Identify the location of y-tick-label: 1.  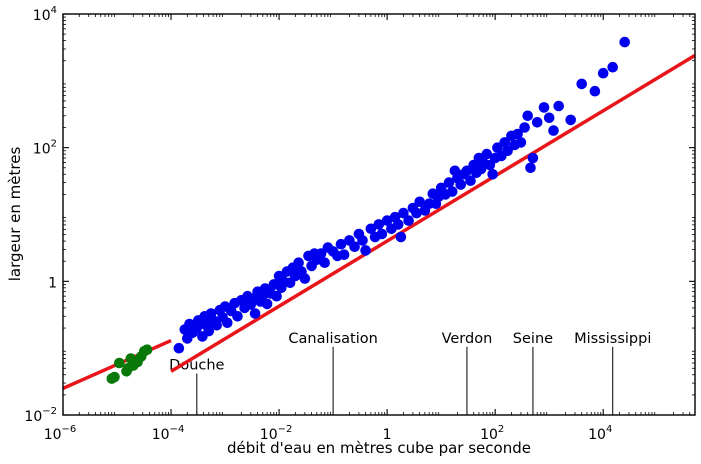
(52, 283).